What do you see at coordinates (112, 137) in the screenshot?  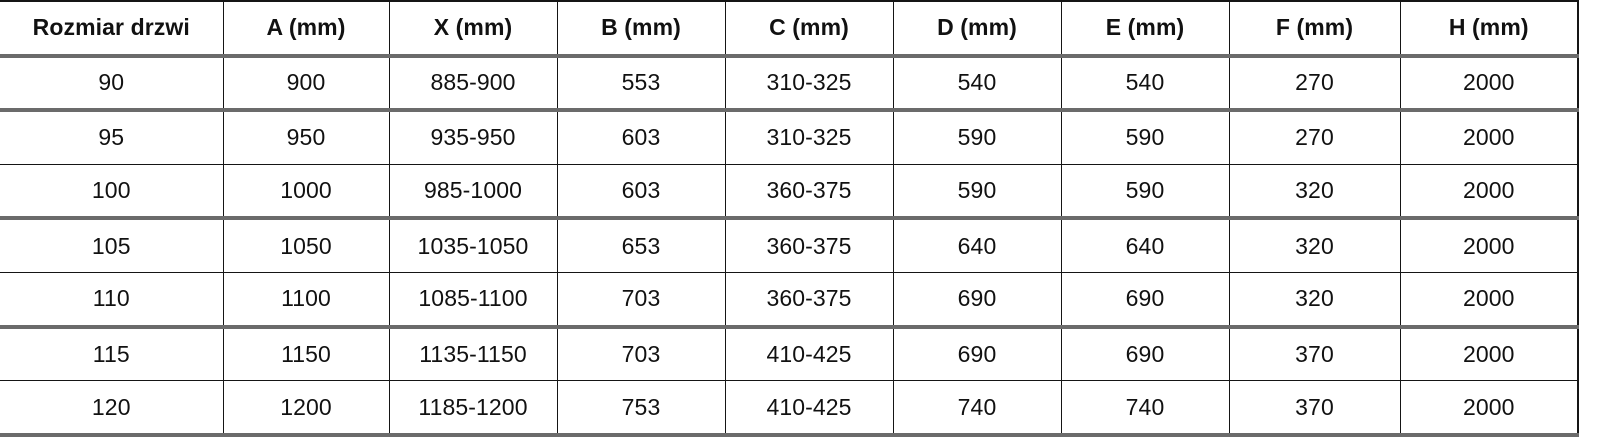 I see `cell-door-size: 95` at bounding box center [112, 137].